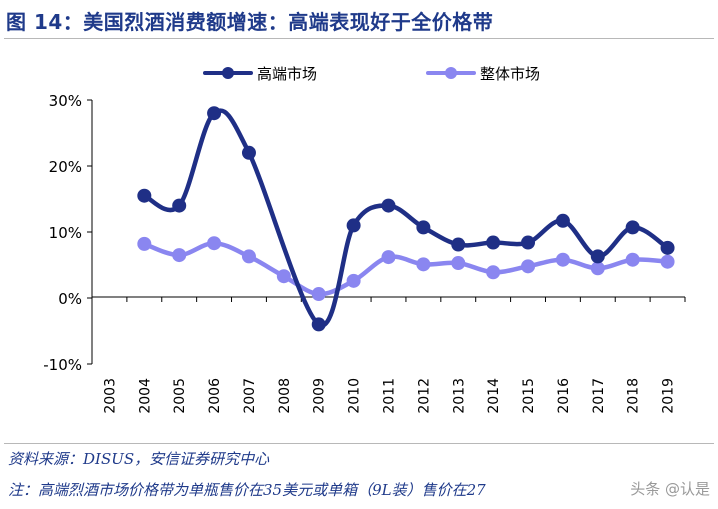 The image size is (718, 509). I want to click on x-tick-label: 2007, so click(250, 396).